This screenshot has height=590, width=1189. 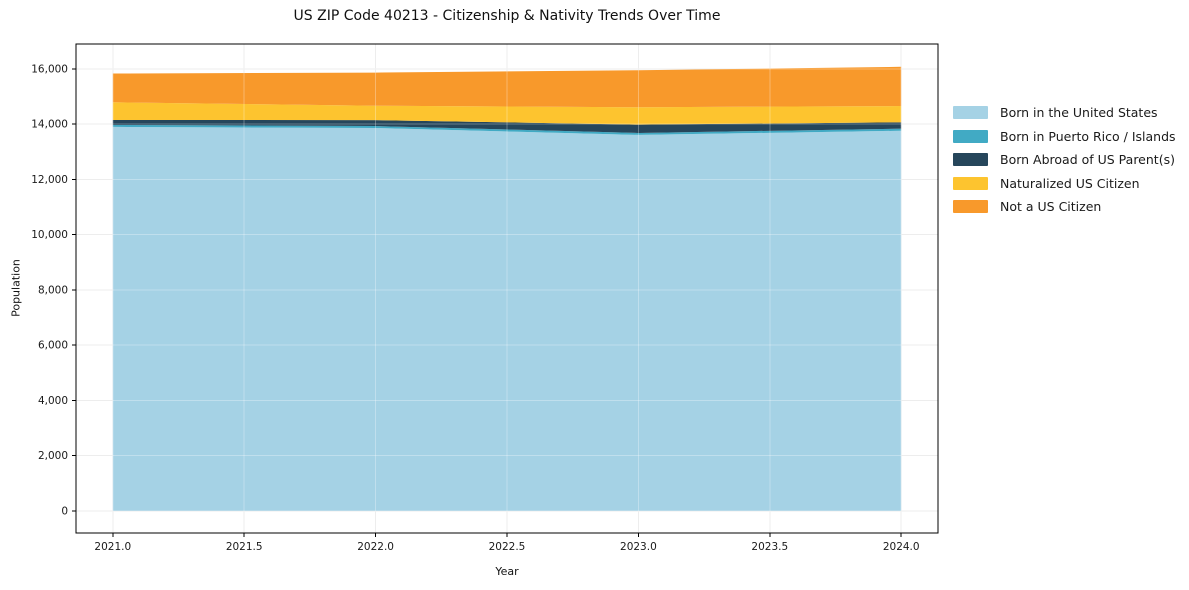 I want to click on legend-label: Born in the United States, so click(x=1079, y=112).